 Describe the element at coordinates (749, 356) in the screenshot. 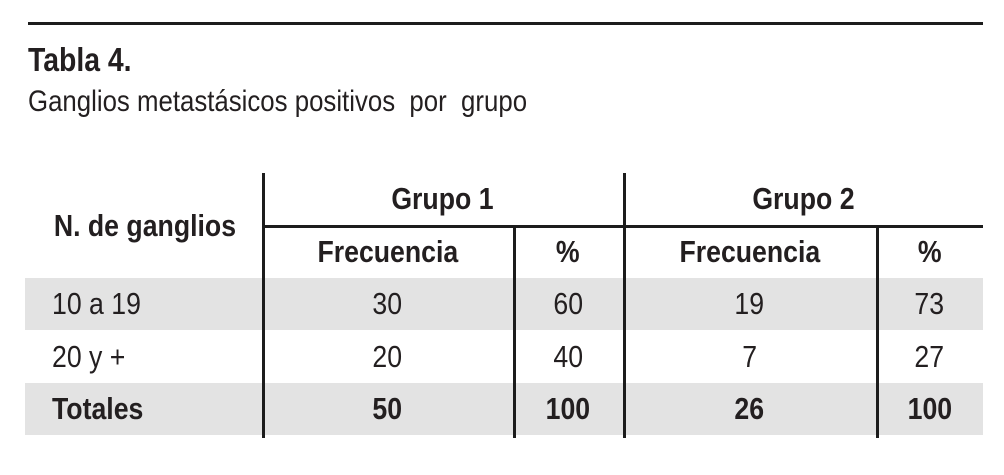

I see `cell-20y-g2-frecuencia: 7` at that location.